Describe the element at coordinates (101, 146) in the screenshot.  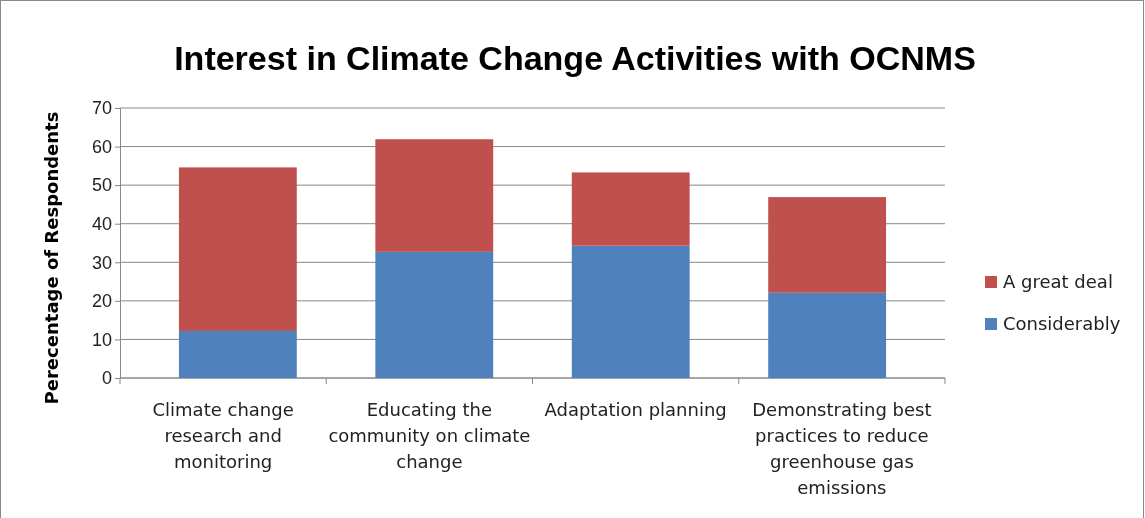
I see `y-tick-label: 60` at that location.